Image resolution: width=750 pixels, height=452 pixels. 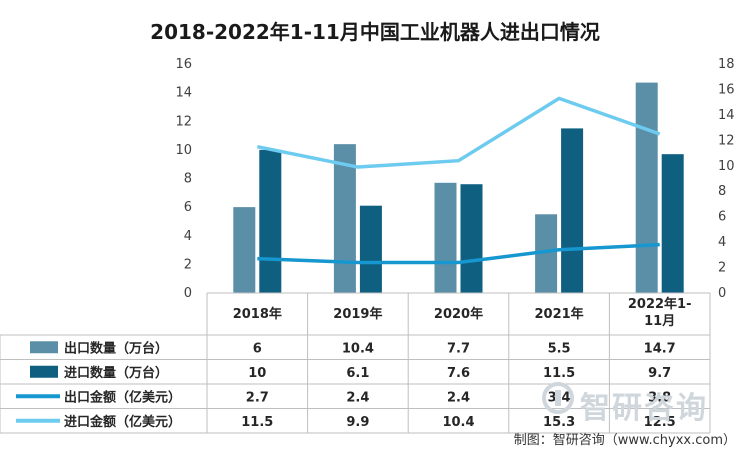 What do you see at coordinates (458, 253) in the screenshot?
I see `export-value-line` at bounding box center [458, 253].